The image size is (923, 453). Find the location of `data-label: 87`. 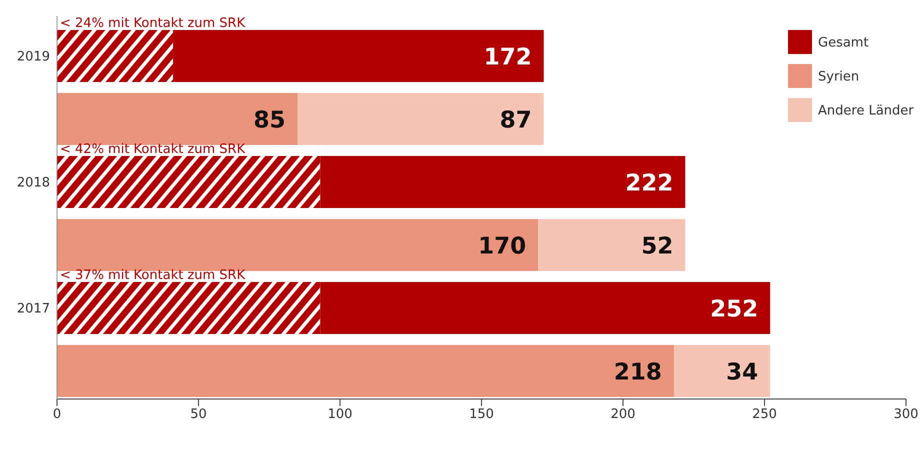

data-label: 87 is located at coordinates (516, 120).